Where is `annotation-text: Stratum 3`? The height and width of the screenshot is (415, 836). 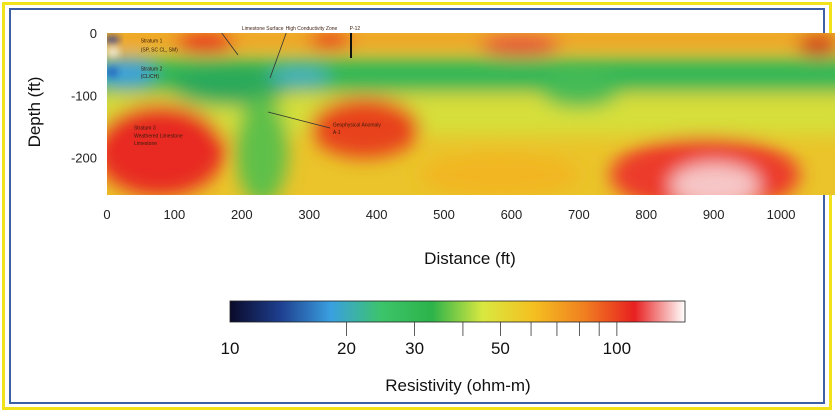 annotation-text: Stratum 3 is located at coordinates (145, 129).